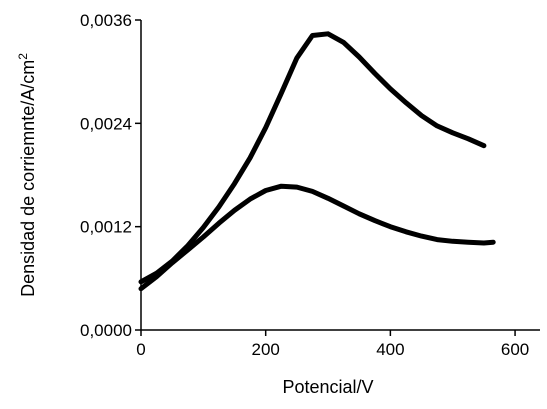 This screenshot has width=547, height=409. I want to click on x-axis-title: Potencial/V, so click(327, 387).